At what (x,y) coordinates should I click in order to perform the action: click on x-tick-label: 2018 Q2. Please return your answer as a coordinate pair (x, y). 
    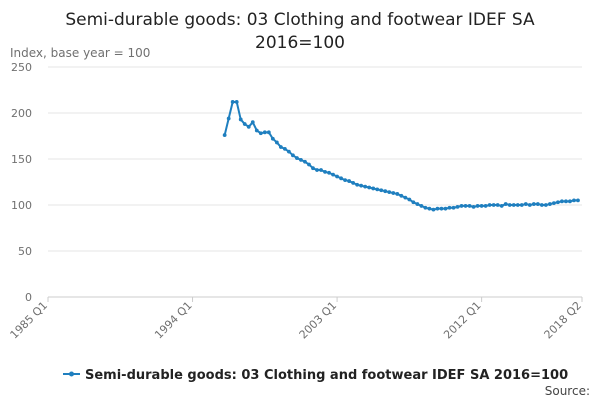
    Looking at the image, I should click on (563, 320).